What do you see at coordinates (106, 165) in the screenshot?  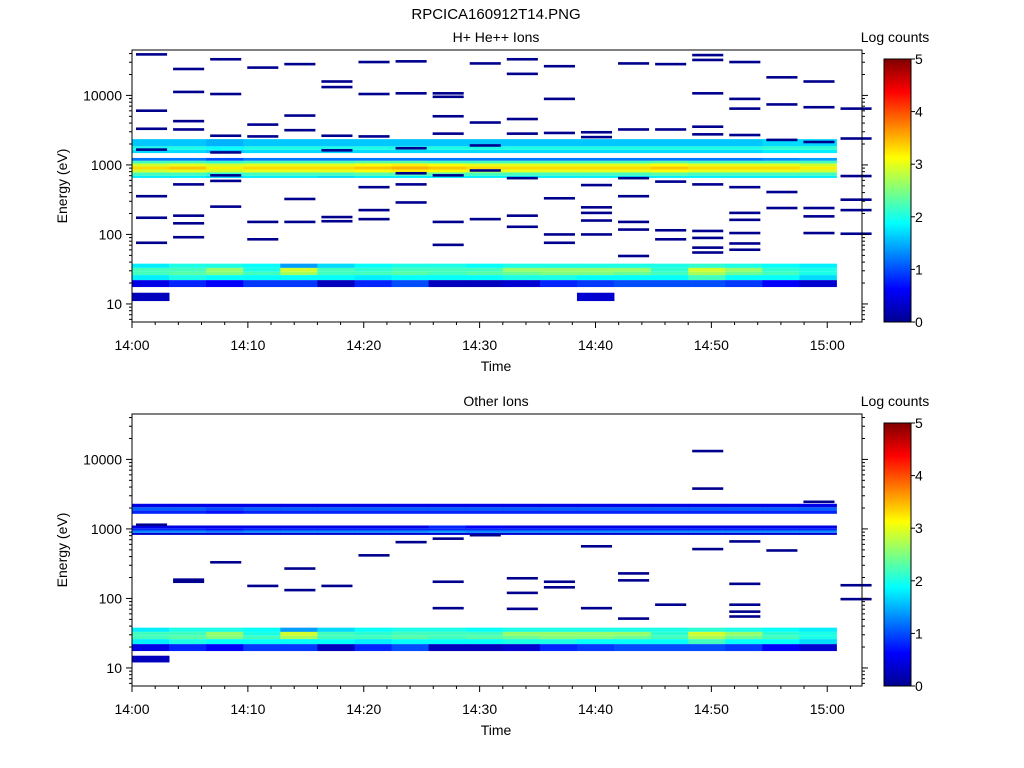 I see `y-tick-label: 1000` at bounding box center [106, 165].